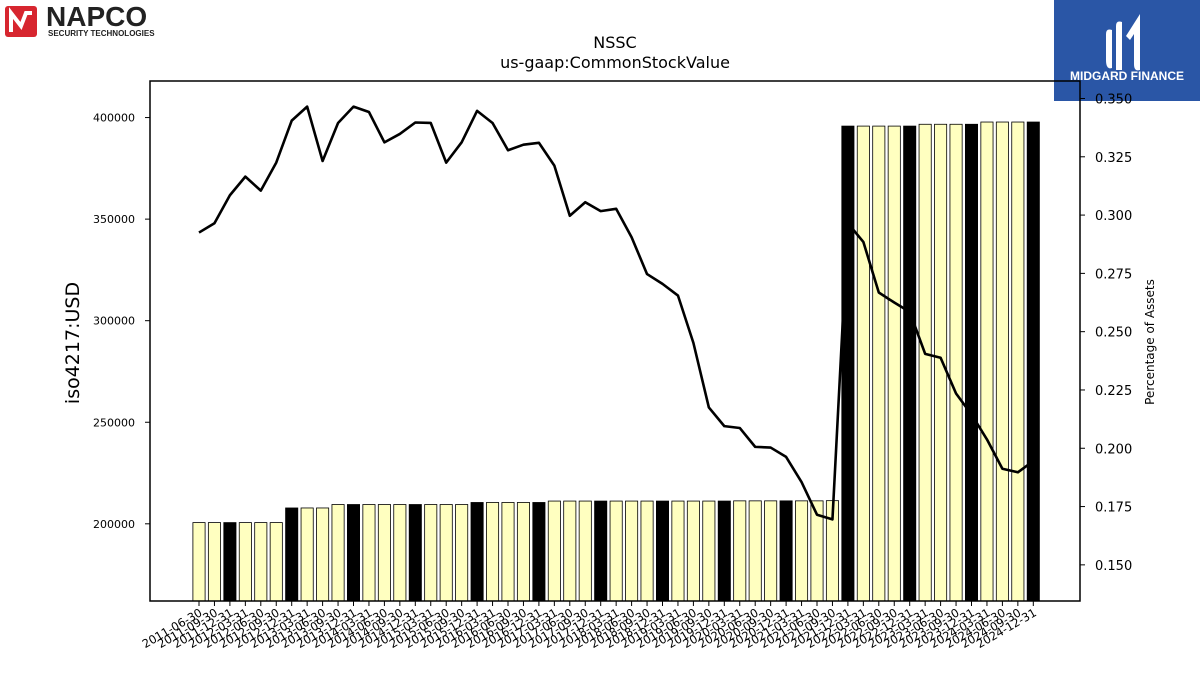  I want to click on napco-tagline: SECURITY TECHNOLOGIES, so click(101, 33).